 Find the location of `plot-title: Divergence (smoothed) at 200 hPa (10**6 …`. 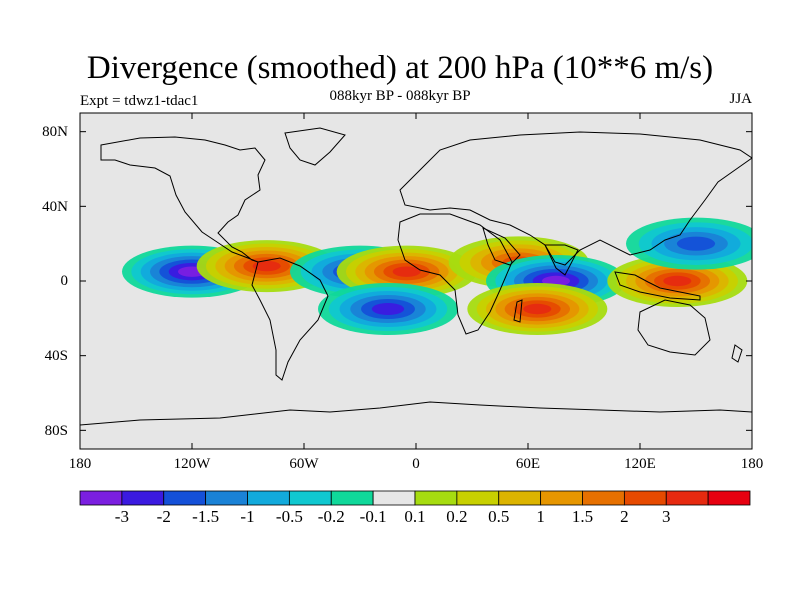

plot-title: Divergence (smoothed) at 200 hPa (10**6 … is located at coordinates (400, 68).